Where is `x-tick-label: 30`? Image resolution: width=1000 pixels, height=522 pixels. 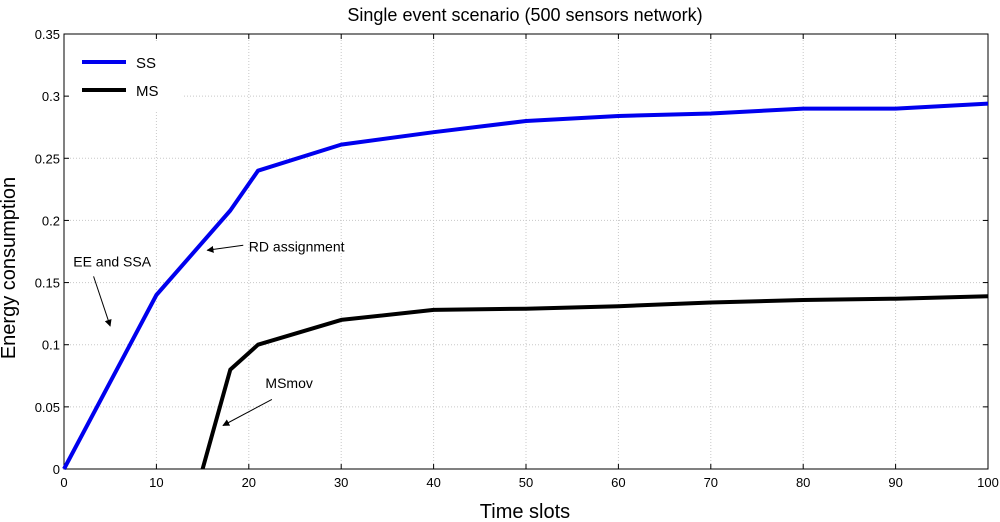
x-tick-label: 30 is located at coordinates (341, 482).